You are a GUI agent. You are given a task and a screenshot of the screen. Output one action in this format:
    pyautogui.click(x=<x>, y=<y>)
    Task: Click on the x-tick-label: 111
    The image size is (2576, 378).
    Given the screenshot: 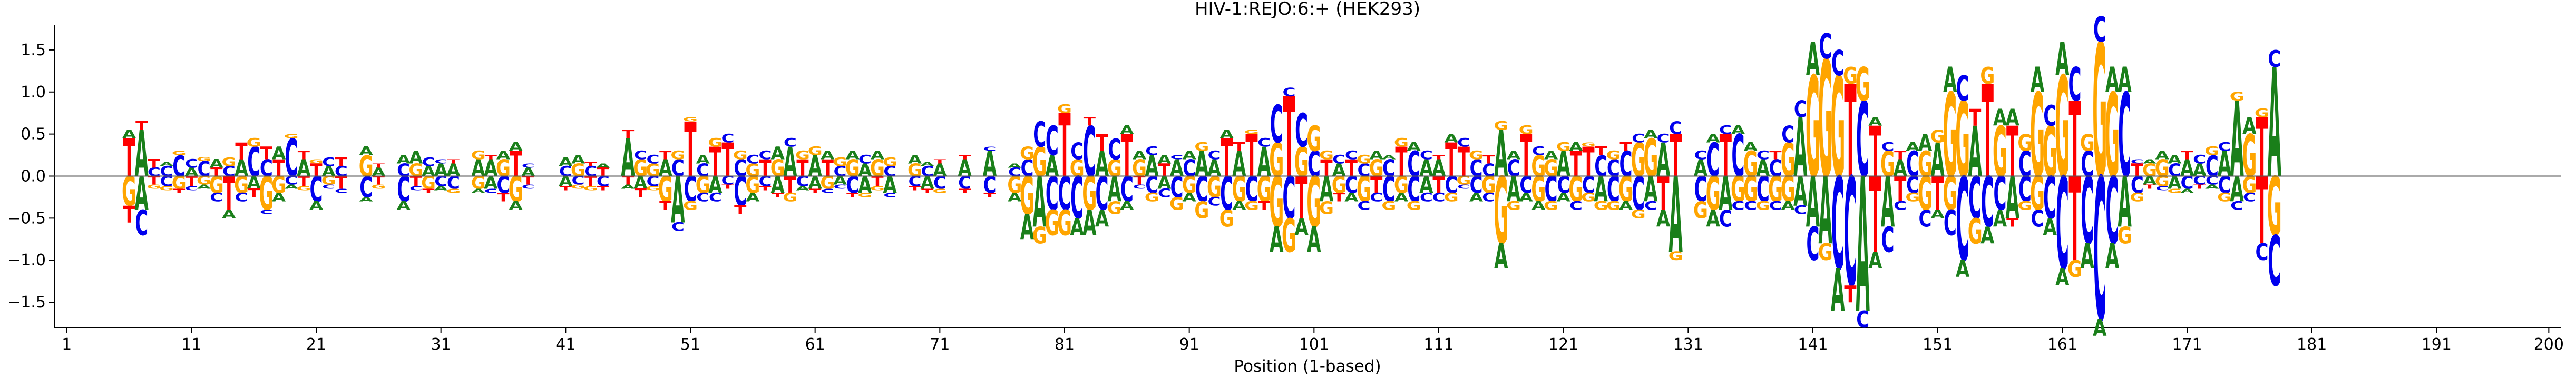 What is the action you would take?
    pyautogui.click(x=1438, y=344)
    